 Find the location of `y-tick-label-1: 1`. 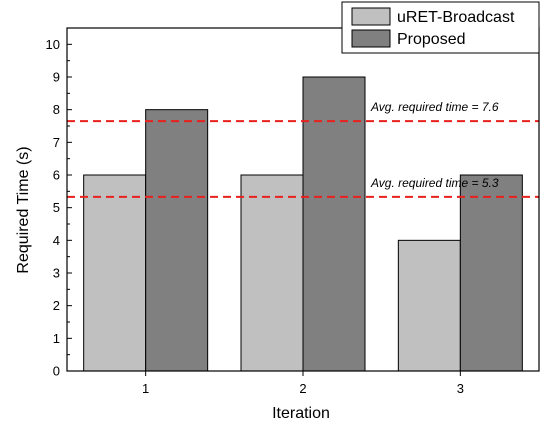

y-tick-label-1: 1 is located at coordinates (56, 338).